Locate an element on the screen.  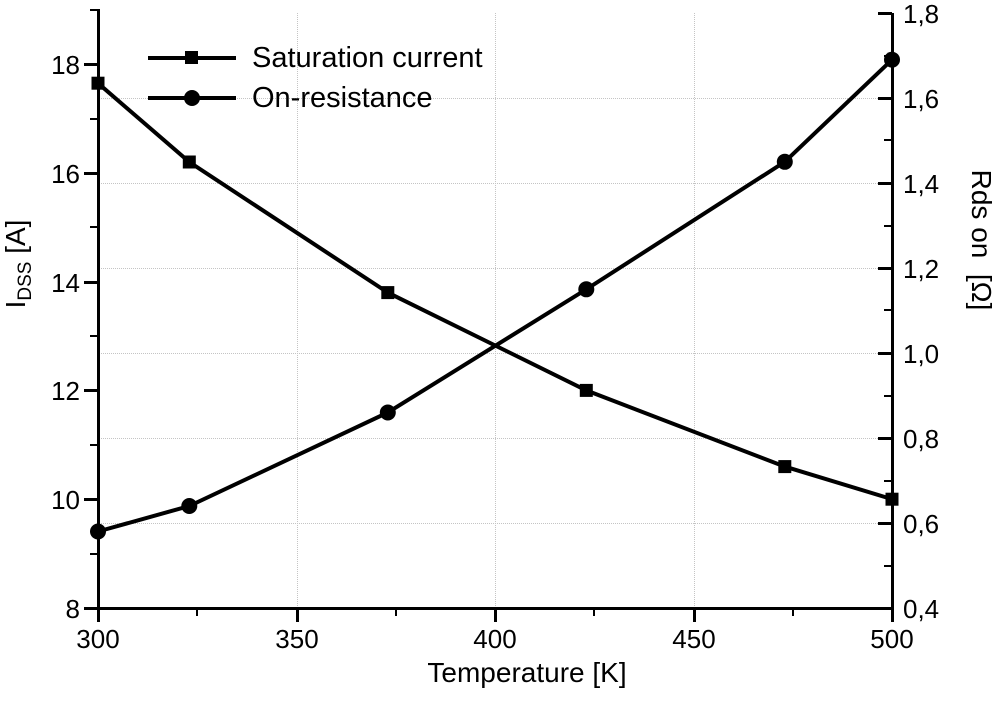
legend-label-saturation-current: Saturation current is located at coordinates (367, 57).